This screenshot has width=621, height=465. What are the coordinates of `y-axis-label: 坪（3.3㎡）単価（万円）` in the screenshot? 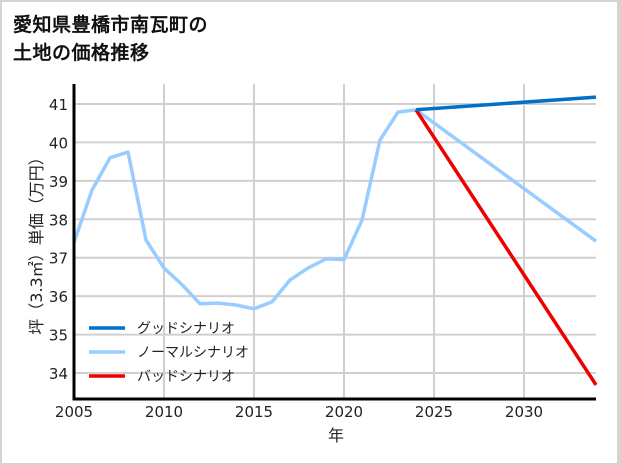 It's located at (36, 241).